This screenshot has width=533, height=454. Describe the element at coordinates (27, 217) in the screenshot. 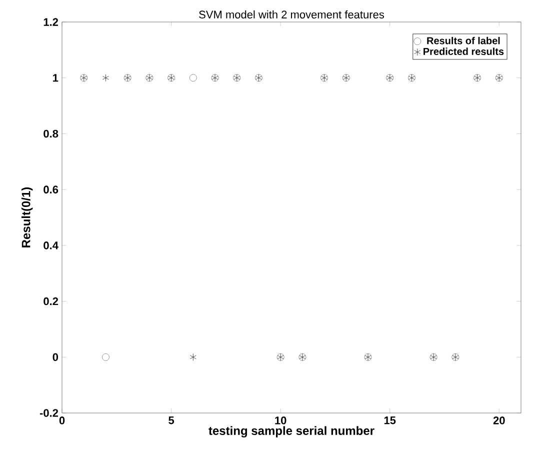

I see `y-axis-title: Result(0/1)` at that location.